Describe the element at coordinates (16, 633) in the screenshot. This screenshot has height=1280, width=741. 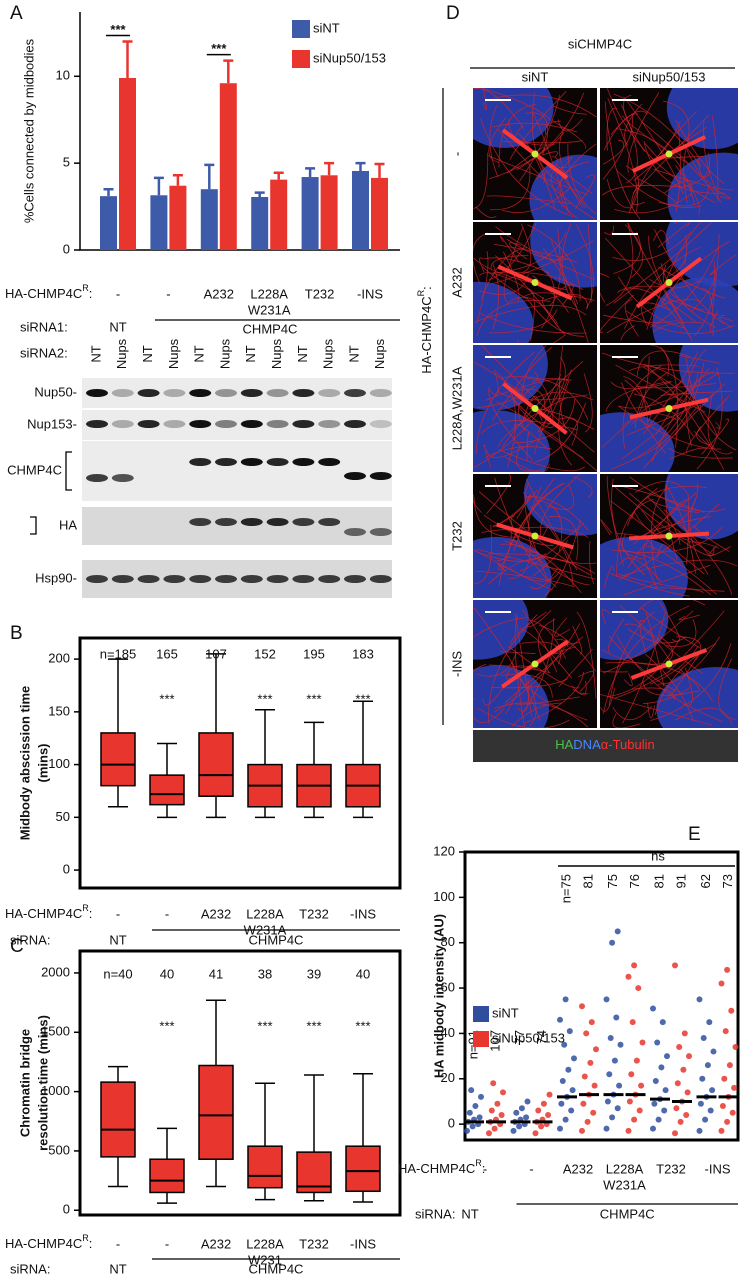
I see `panel-label: B` at that location.